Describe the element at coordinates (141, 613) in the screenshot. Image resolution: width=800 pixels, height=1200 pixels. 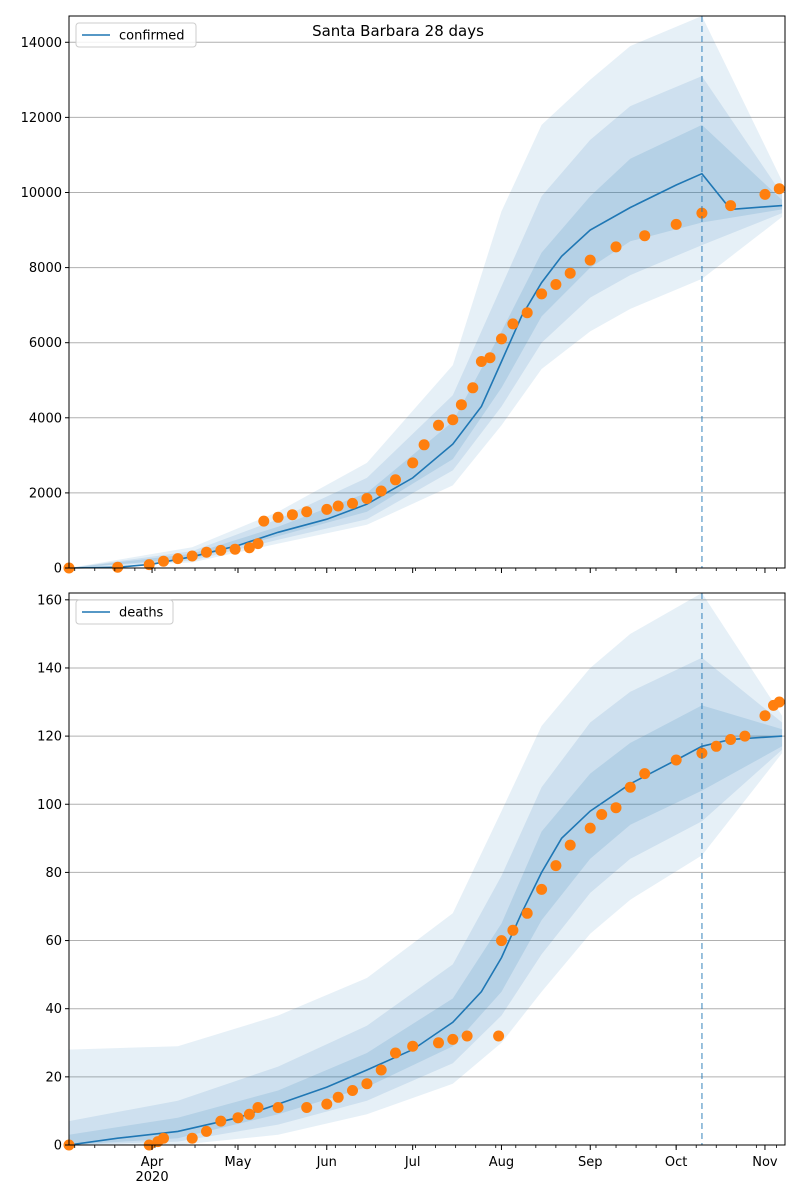
I see `legend-label: deaths` at that location.